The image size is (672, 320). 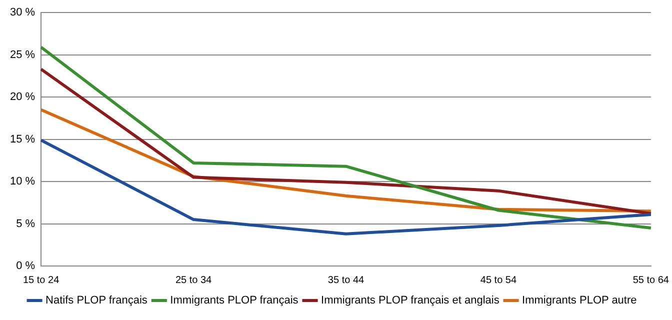 What do you see at coordinates (23, 182) in the screenshot?
I see `y-tick-label: 10 %` at bounding box center [23, 182].